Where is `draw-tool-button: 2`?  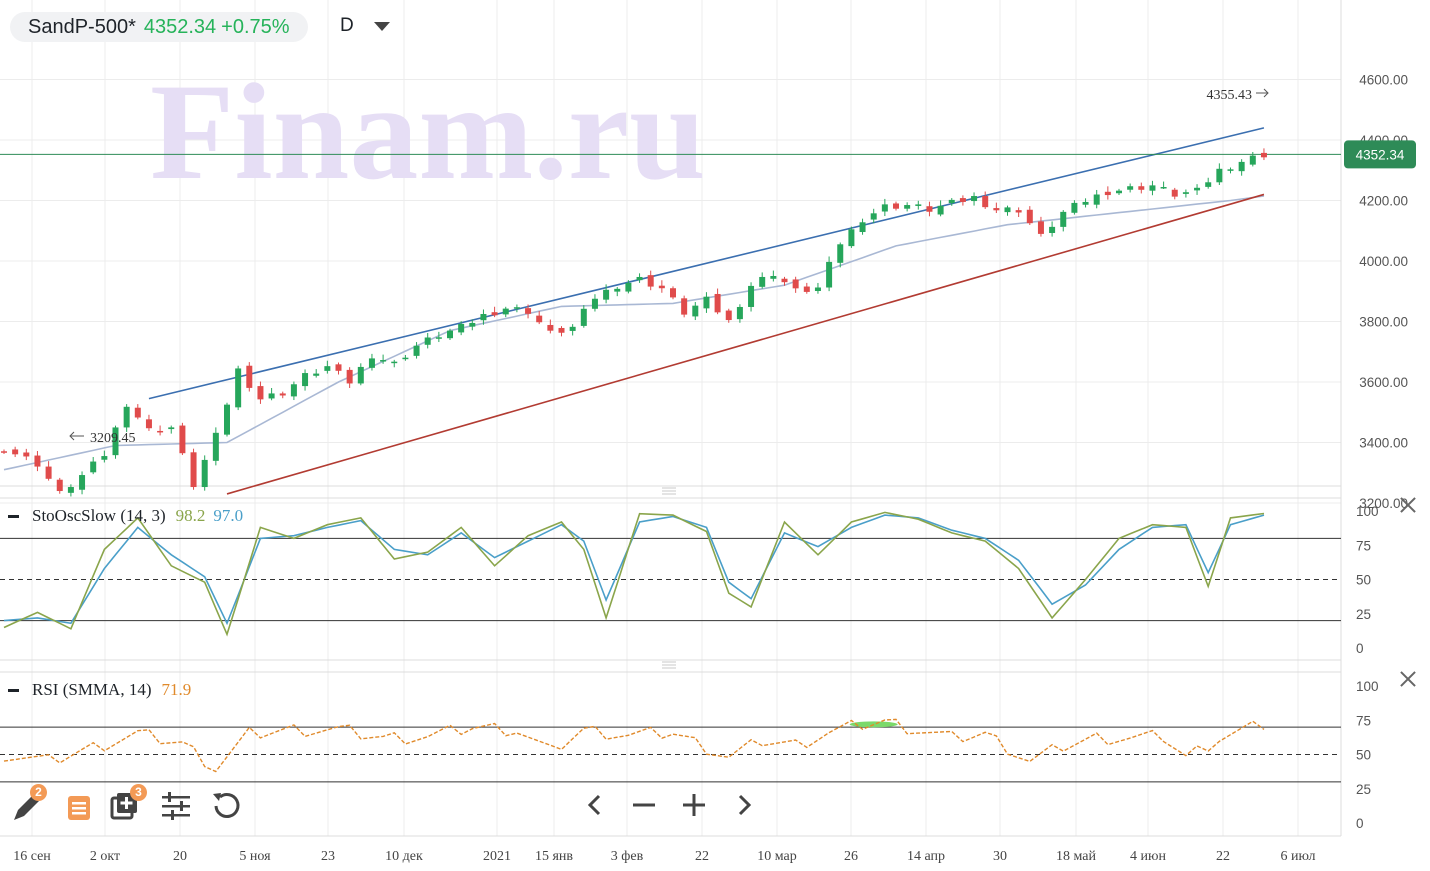 draw-tool-button: 2 is located at coordinates (28, 804).